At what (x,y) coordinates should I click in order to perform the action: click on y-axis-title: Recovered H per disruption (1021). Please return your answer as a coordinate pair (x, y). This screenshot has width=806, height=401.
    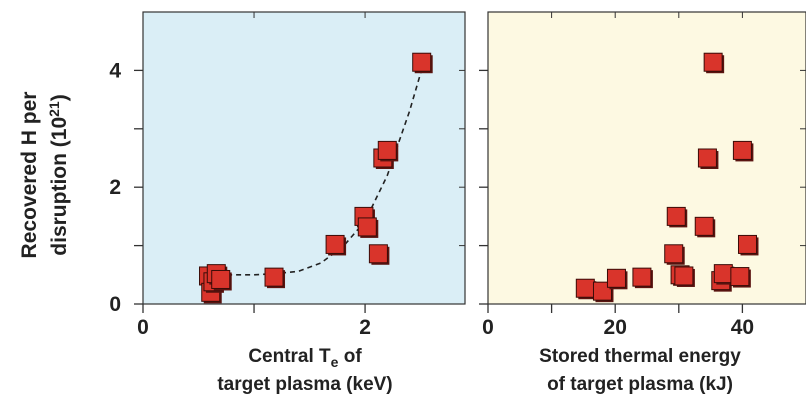
    Looking at the image, I should click on (44, 175).